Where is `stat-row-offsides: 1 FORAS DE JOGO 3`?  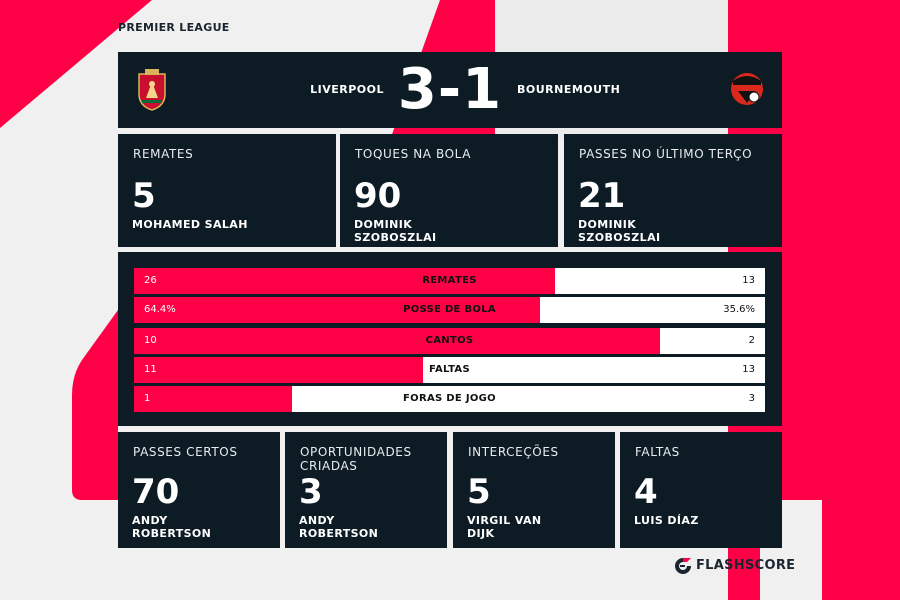 stat-row-offsides: 1 FORAS DE JOGO 3 is located at coordinates (449, 399).